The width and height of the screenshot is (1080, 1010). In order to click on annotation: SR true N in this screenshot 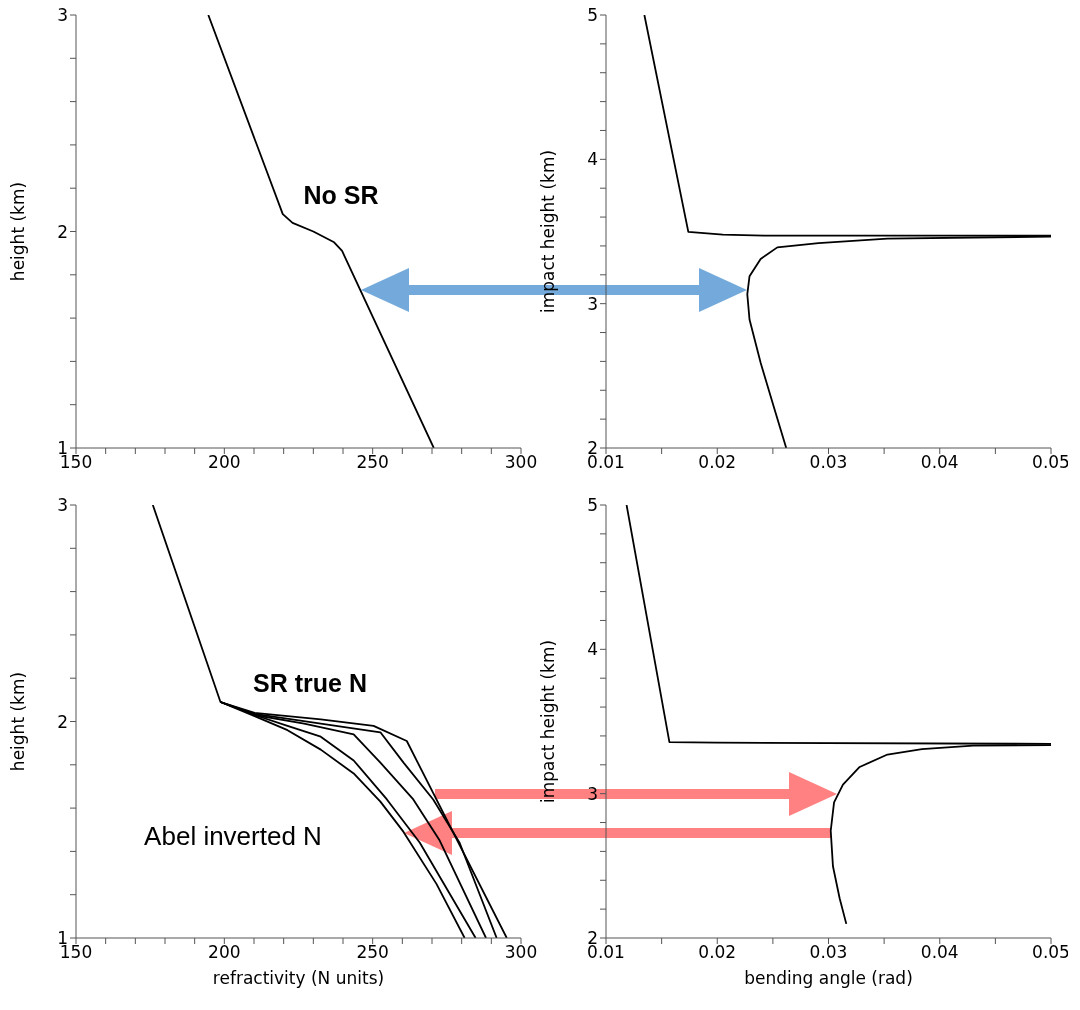, I will do `click(310, 683)`.